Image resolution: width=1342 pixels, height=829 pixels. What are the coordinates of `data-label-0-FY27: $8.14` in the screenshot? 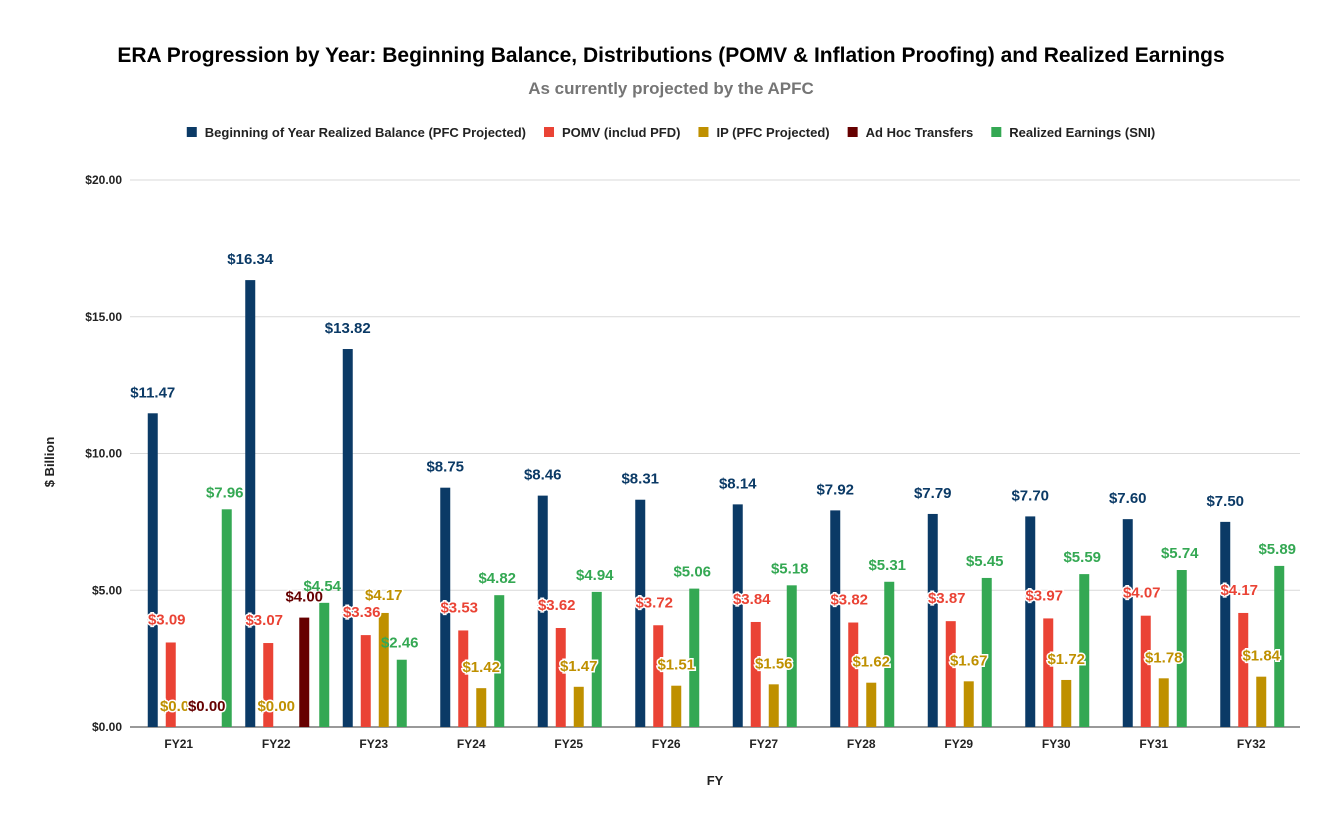 It's located at (738, 483).